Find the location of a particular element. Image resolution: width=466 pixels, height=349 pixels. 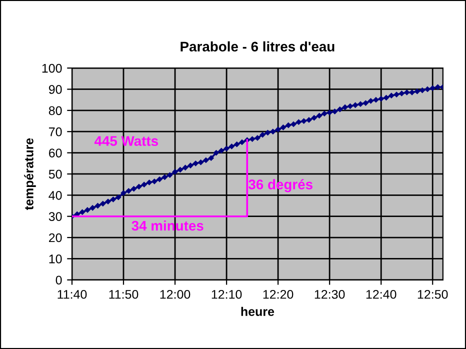

y-tick-label: 30 is located at coordinates (55, 216).